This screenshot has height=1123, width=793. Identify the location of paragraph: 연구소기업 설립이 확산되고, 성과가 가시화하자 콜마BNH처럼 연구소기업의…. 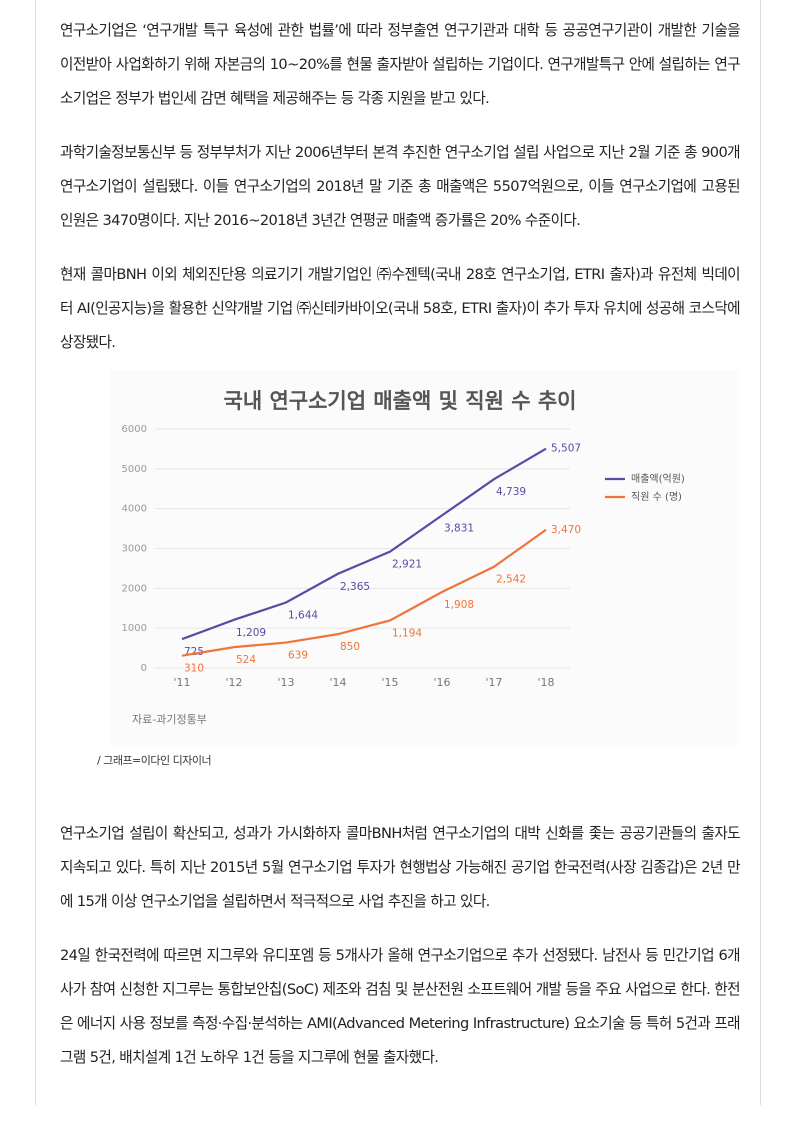
(400, 867).